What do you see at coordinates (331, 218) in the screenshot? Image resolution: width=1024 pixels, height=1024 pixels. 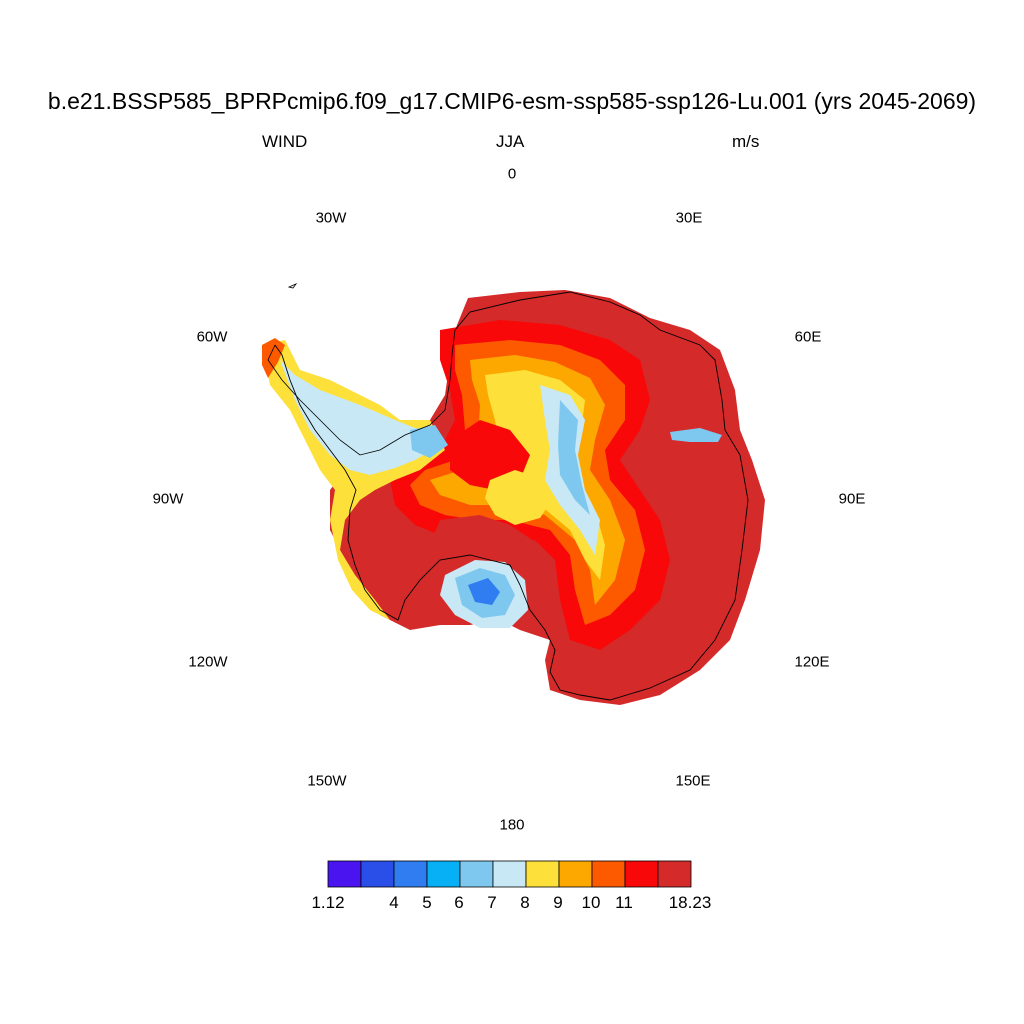 I see `lon-label-30w: 30W` at bounding box center [331, 218].